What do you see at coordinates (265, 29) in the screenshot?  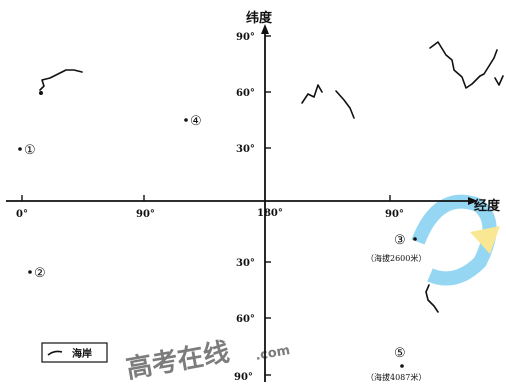 I see `y-axis-arrow-icon` at bounding box center [265, 29].